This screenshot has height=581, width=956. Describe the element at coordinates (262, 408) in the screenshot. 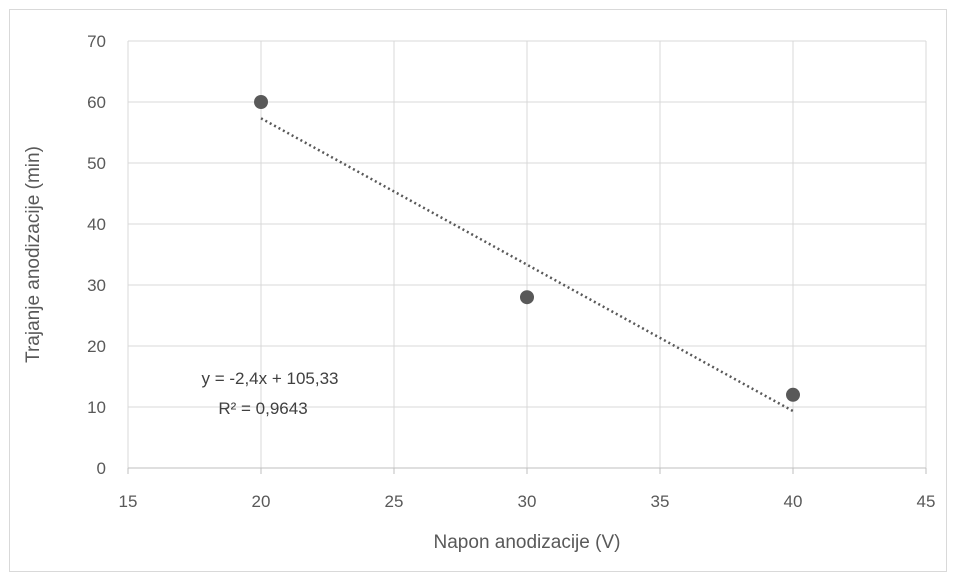

I see `trendline-r2: R² = 0,9643` at that location.